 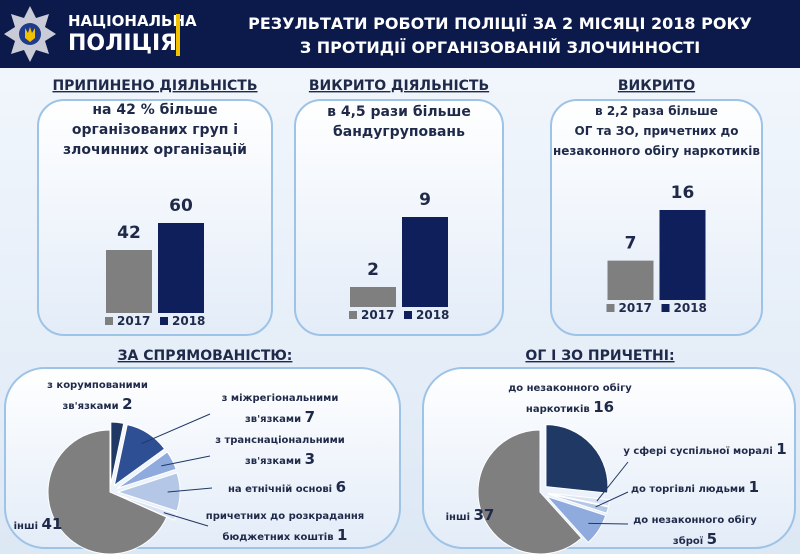 I want to click on pie-category: з корумпованими зв'язками, so click(x=97, y=396).